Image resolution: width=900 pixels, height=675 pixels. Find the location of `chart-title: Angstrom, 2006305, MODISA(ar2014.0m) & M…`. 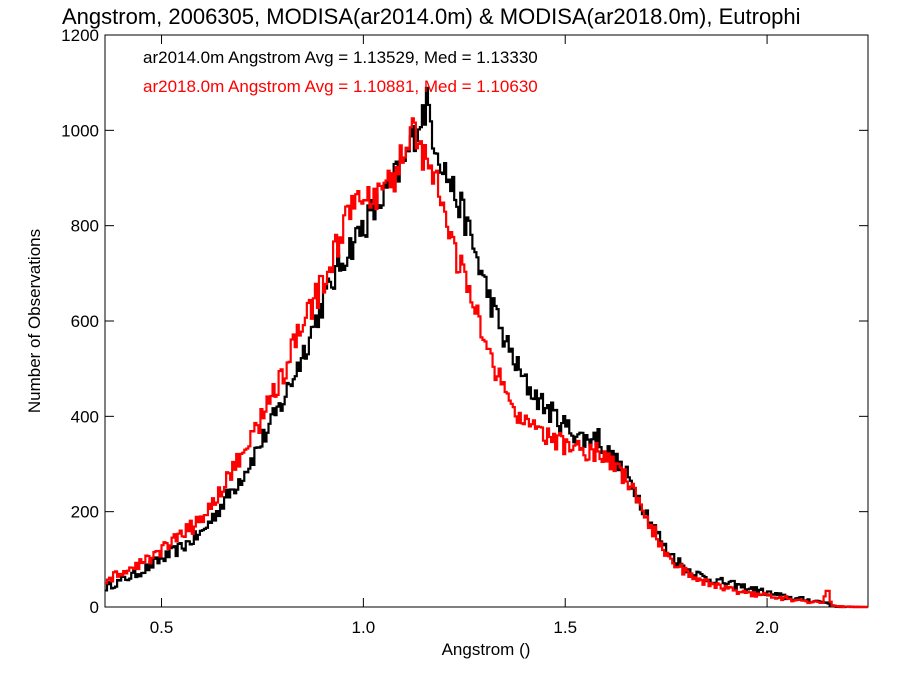

chart-title: Angstrom, 2006305, MODISA(ar2014.0m) & M… is located at coordinates (431, 16).